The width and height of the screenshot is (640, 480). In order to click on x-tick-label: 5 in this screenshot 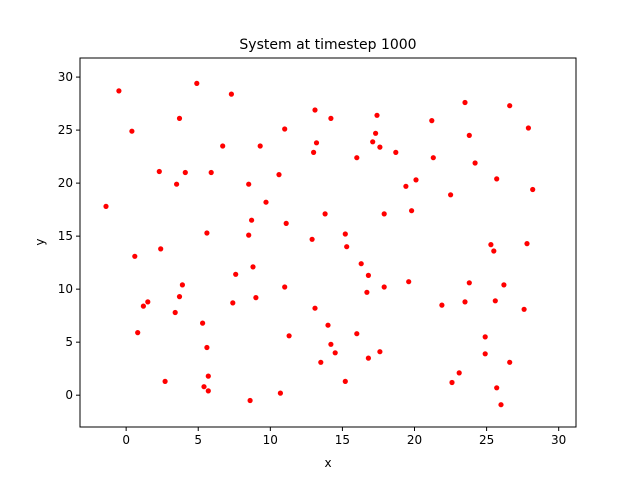, I will do `click(198, 440)`.